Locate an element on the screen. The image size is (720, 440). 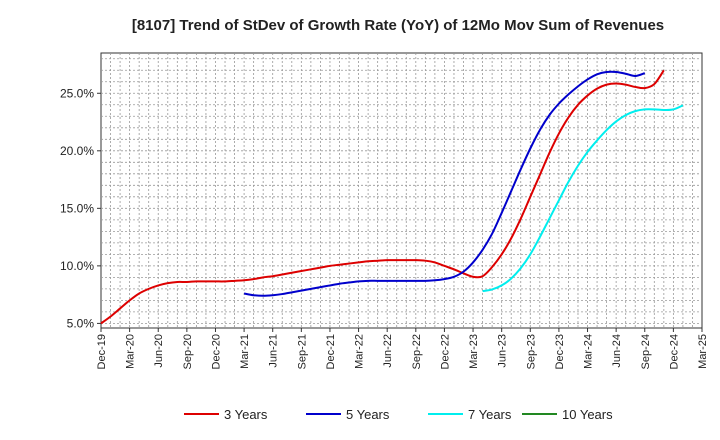
x-tick-label: Dec-20 is located at coordinates (216, 351).